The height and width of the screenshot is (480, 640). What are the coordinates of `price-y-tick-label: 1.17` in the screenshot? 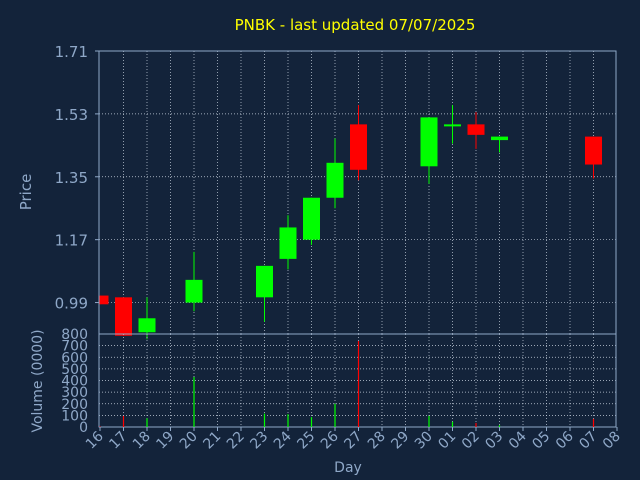 It's located at (71, 241).